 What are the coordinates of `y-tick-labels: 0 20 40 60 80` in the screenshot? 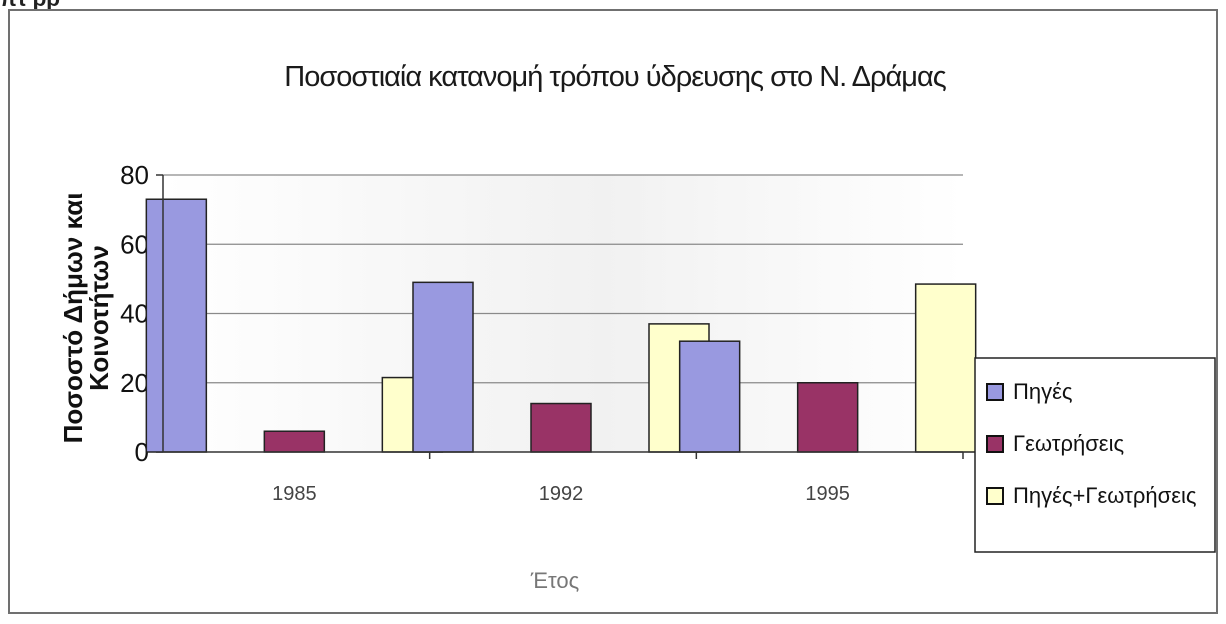 It's located at (134, 313).